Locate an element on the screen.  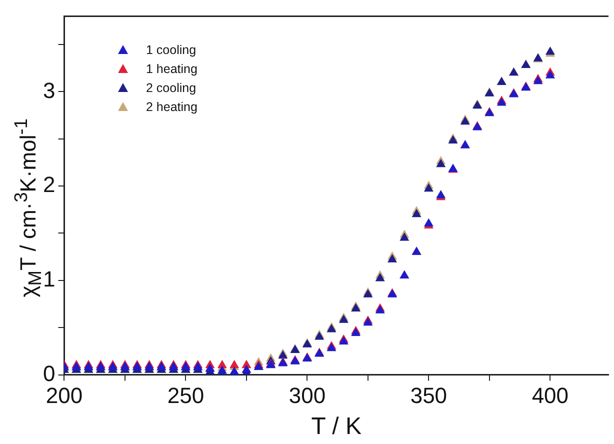
legend-label: 1 heating is located at coordinates (172, 69).